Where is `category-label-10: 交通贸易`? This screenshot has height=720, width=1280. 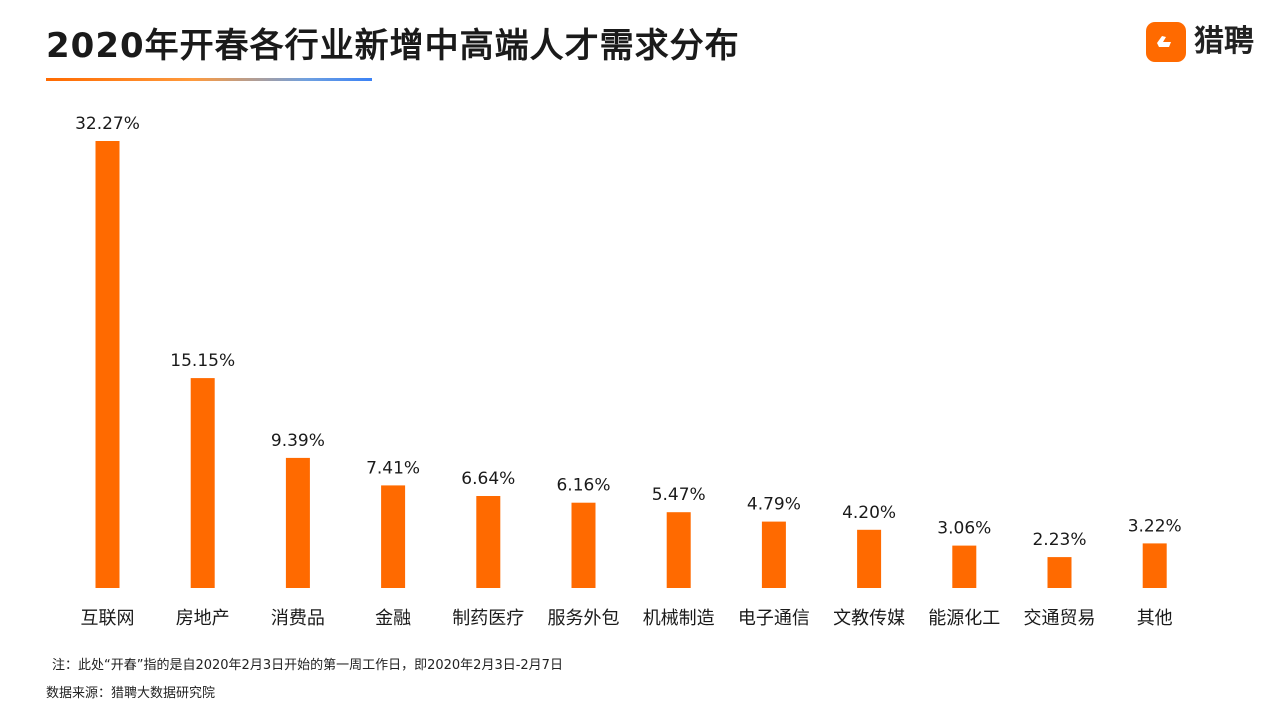 category-label-10: 交通贸易 is located at coordinates (1060, 618).